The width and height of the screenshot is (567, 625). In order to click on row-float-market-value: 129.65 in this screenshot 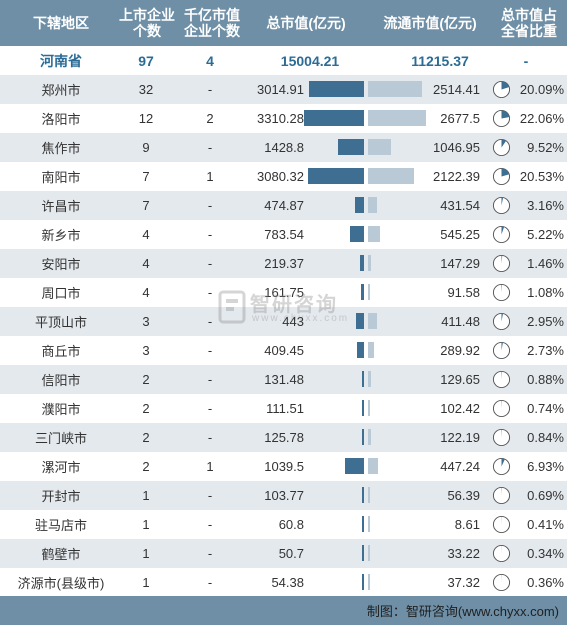, I will do `click(460, 379)`.